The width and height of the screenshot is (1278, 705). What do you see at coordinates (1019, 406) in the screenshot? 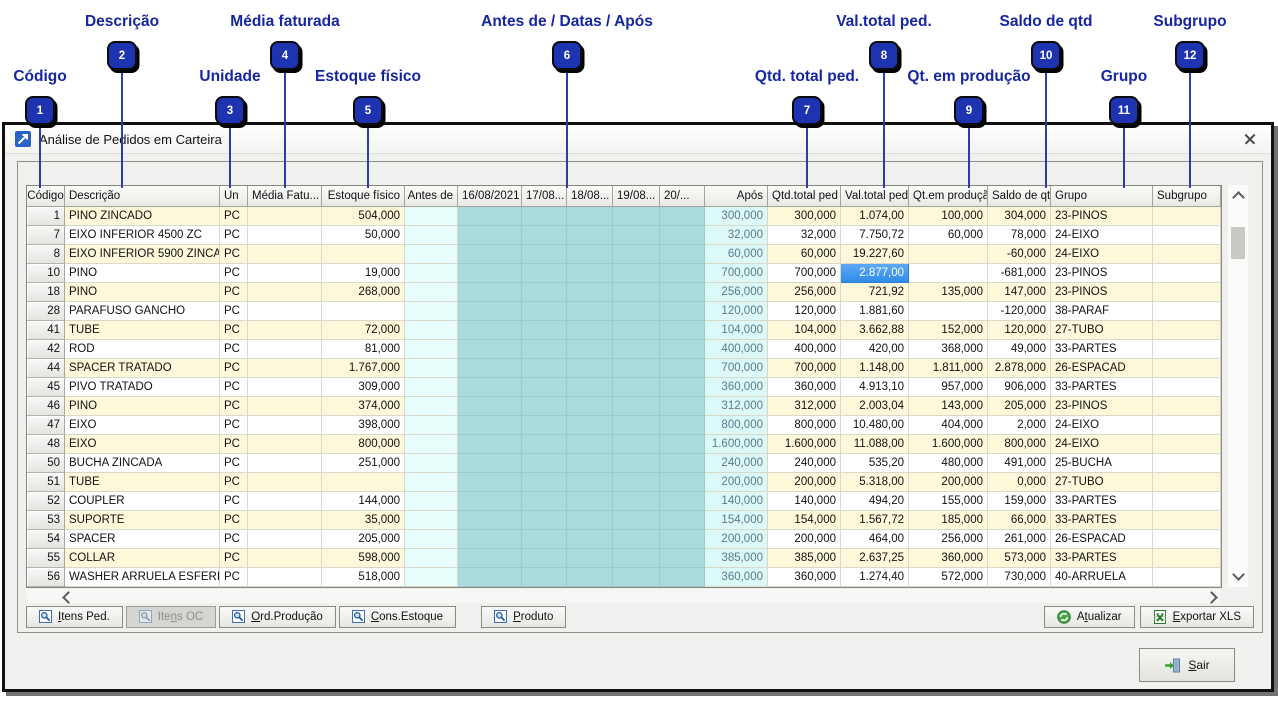
I see `cell-saldo-de-qtd: 205,000` at bounding box center [1019, 406].